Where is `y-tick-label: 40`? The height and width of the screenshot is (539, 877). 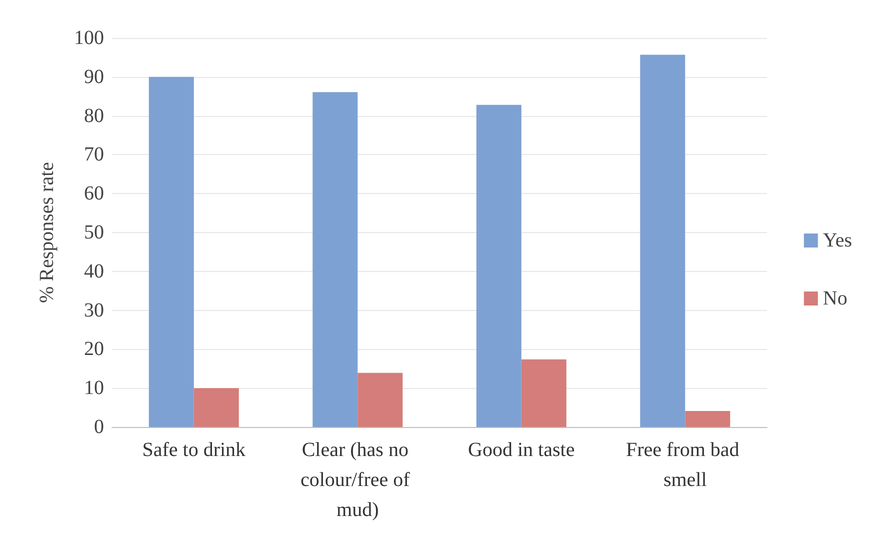 y-tick-label: 40 is located at coordinates (94, 271).